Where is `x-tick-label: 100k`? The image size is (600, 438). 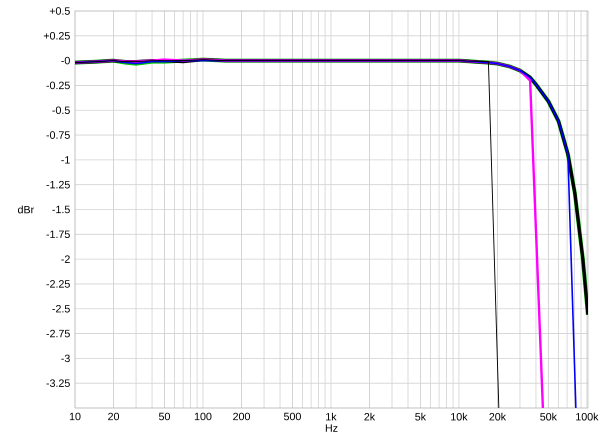
x-tick-label: 100k is located at coordinates (587, 416).